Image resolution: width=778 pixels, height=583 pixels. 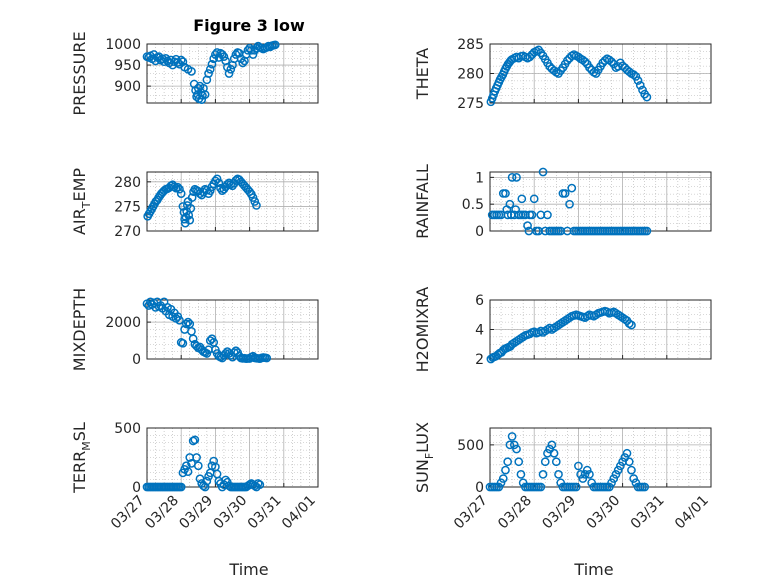 What do you see at coordinates (248, 569) in the screenshot?
I see `x-axis-label-left: Time` at bounding box center [248, 569].